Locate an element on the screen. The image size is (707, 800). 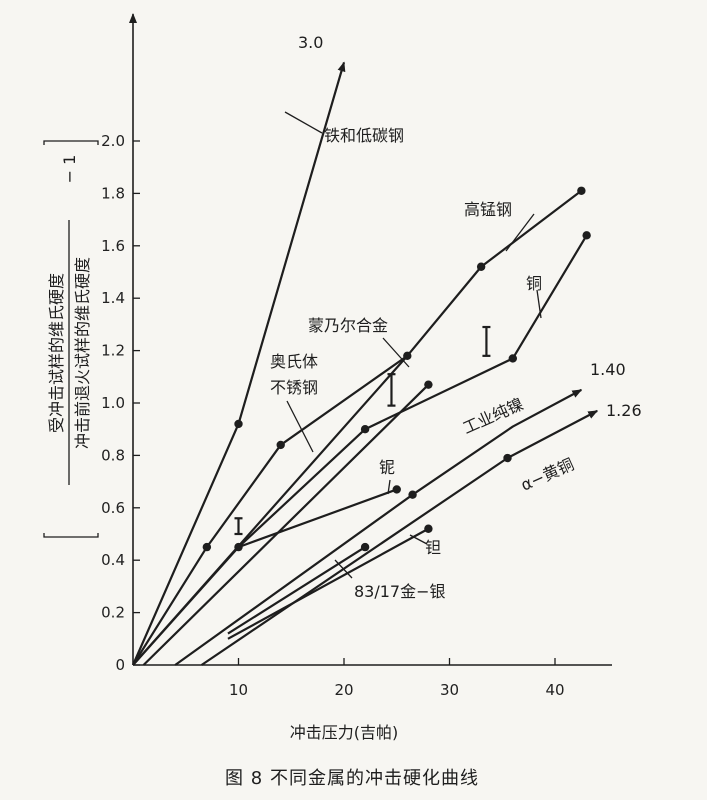
series-4-leader is located at coordinates (396, 352).